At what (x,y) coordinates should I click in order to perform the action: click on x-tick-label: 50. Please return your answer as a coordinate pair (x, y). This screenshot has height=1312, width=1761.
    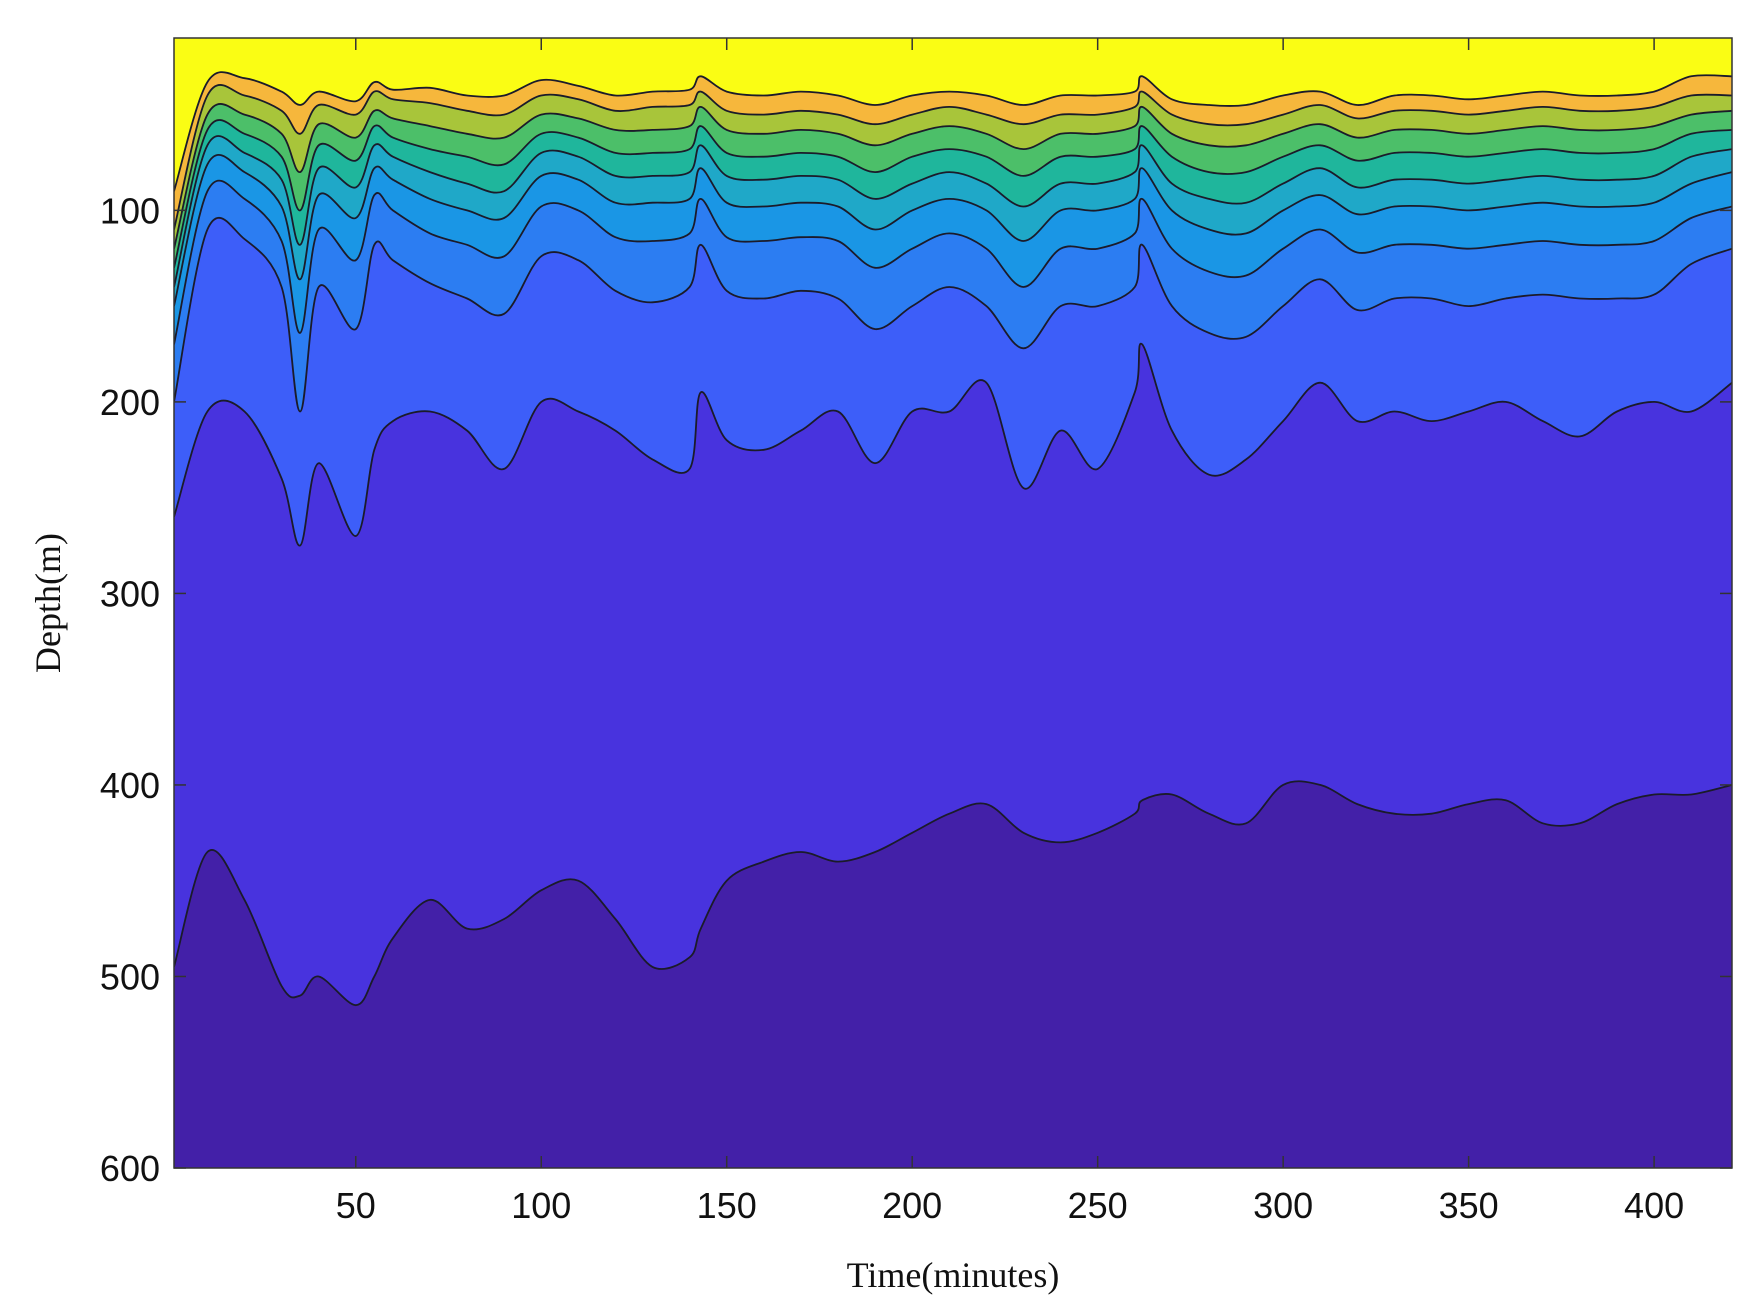
    Looking at the image, I should click on (356, 1205).